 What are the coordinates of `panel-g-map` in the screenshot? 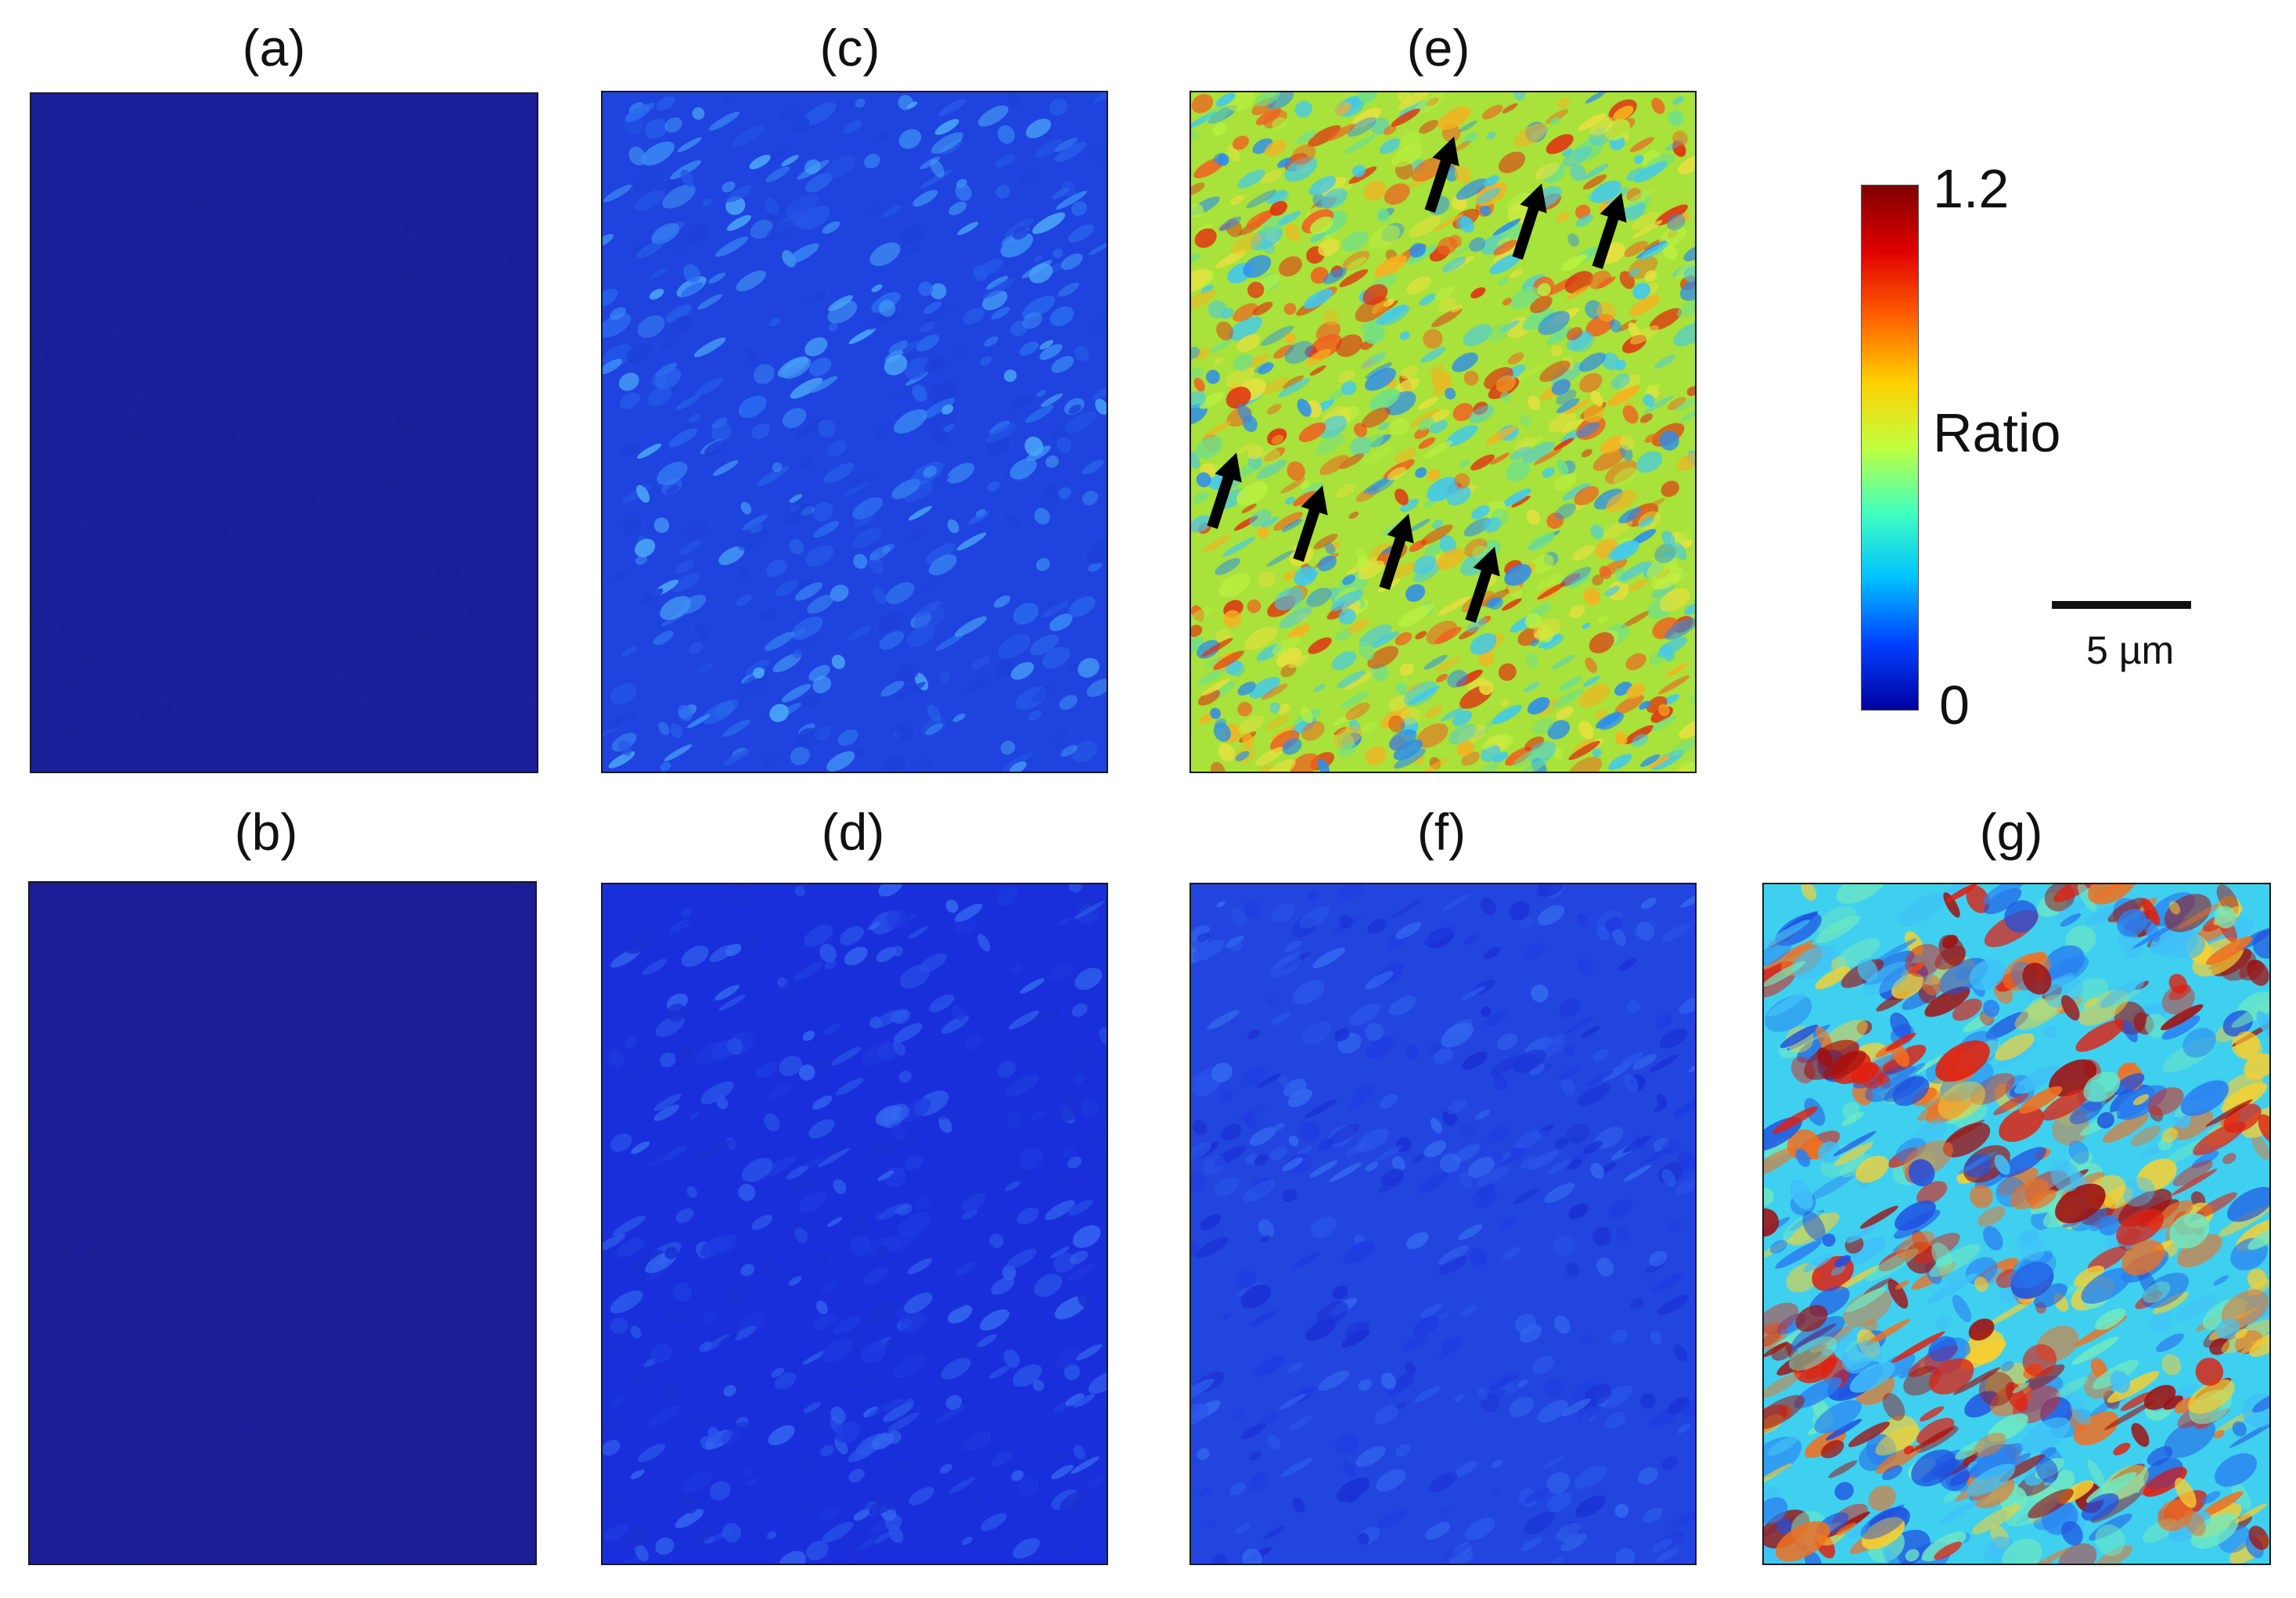 It's located at (2016, 1224).